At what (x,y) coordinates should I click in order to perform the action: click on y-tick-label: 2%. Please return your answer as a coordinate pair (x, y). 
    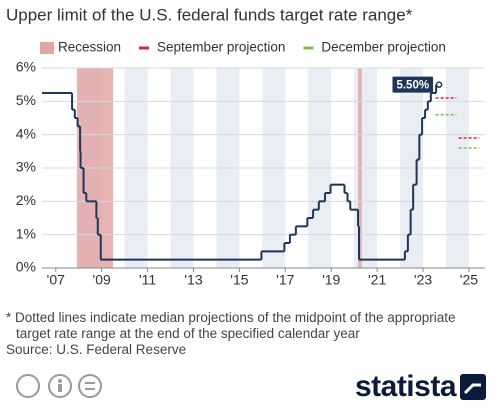
    Looking at the image, I should click on (26, 200).